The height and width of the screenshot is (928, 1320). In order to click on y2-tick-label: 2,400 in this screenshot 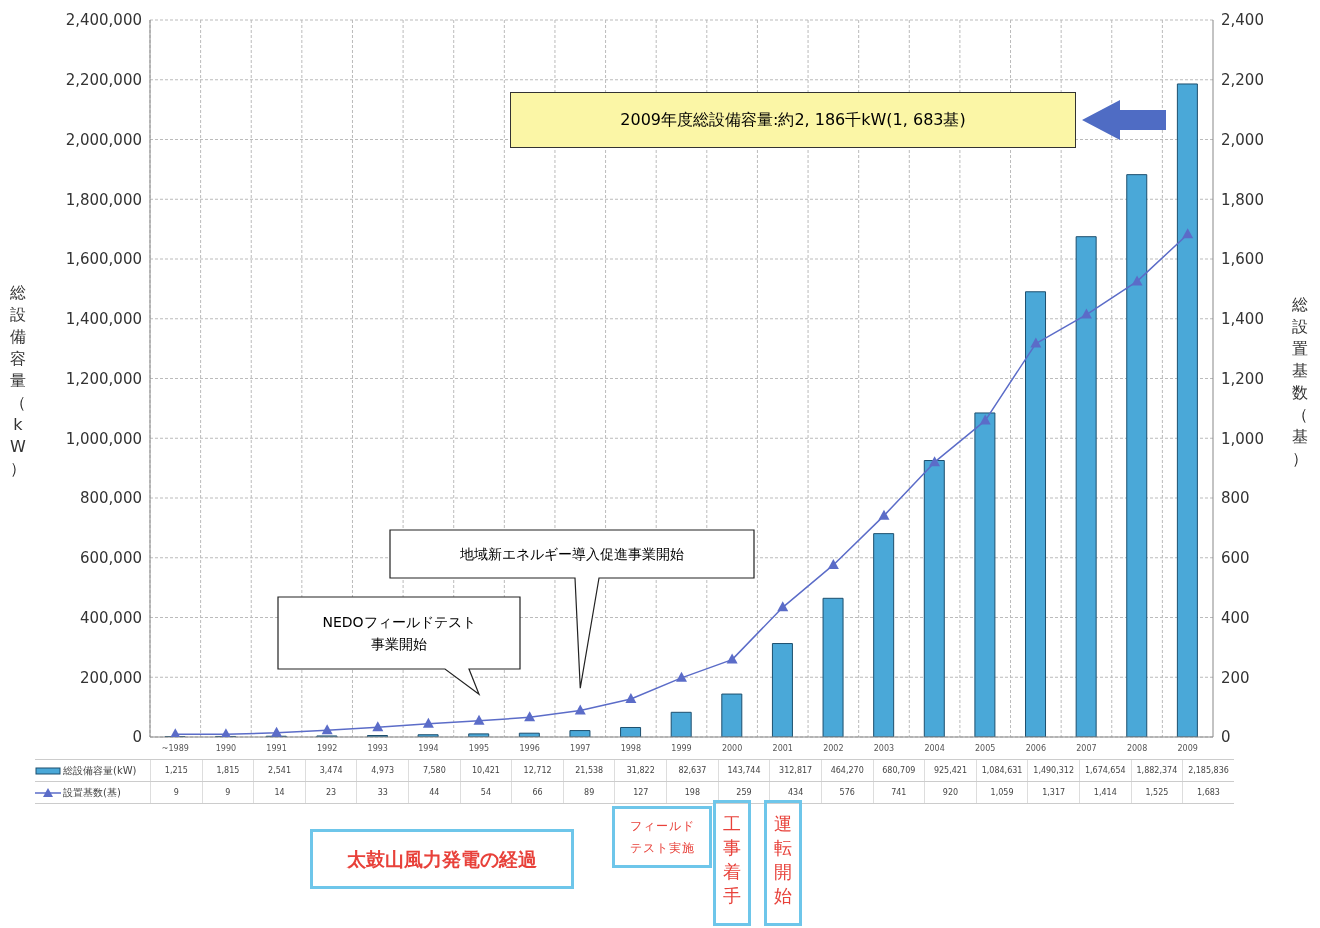, I will do `click(1242, 20)`.